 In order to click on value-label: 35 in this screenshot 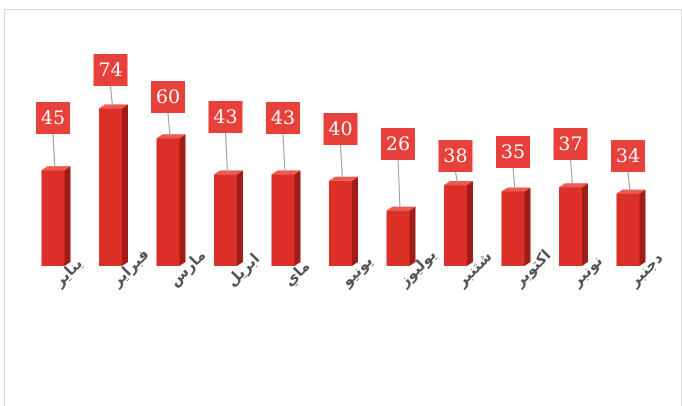, I will do `click(513, 152)`.